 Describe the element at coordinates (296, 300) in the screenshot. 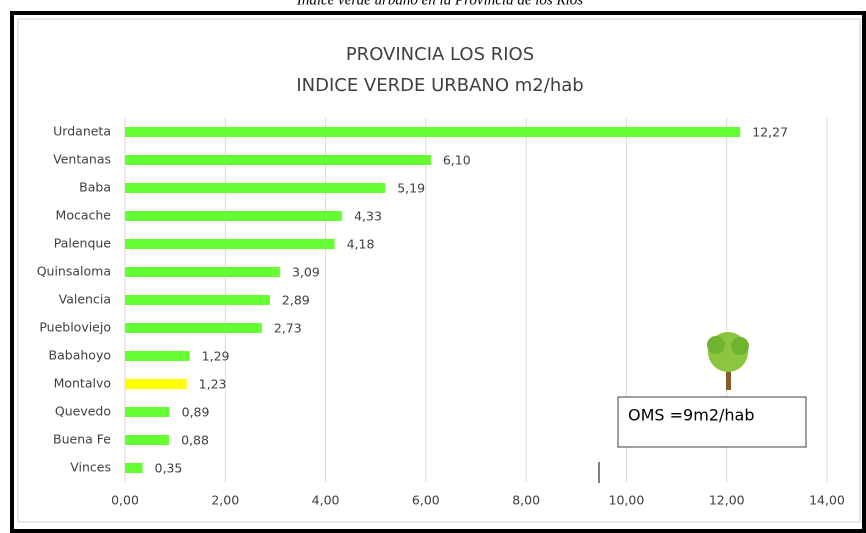

I see `data-label: 2,89` at that location.